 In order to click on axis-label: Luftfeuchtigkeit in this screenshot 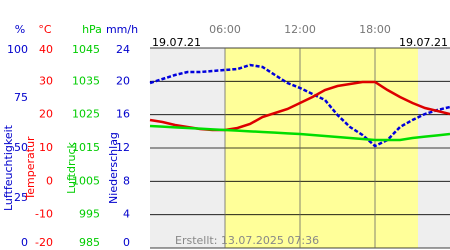, I will do `click(8, 167)`.